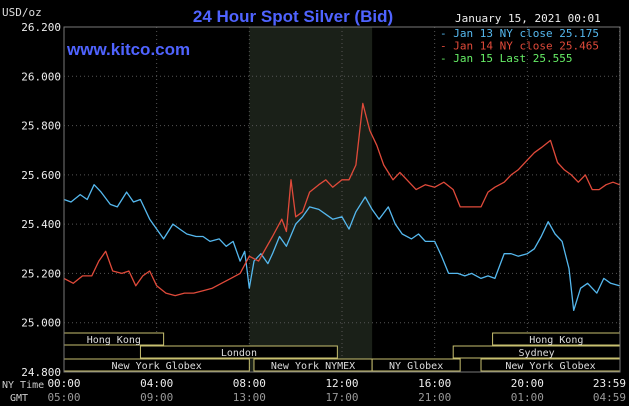  What do you see at coordinates (23, 385) in the screenshot?
I see `x-label-ny-time: NY Time` at bounding box center [23, 385].